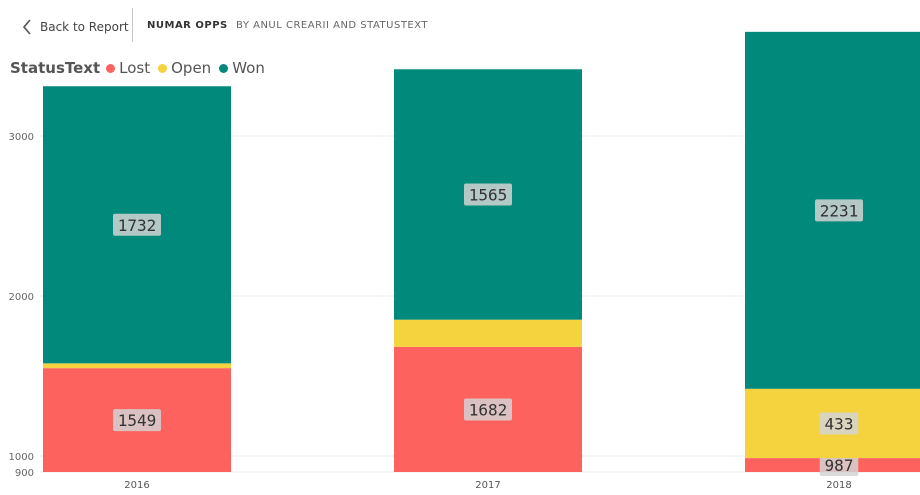 This screenshot has height=495, width=920. What do you see at coordinates (135, 68) in the screenshot?
I see `legend-label-lost: Lost` at bounding box center [135, 68].